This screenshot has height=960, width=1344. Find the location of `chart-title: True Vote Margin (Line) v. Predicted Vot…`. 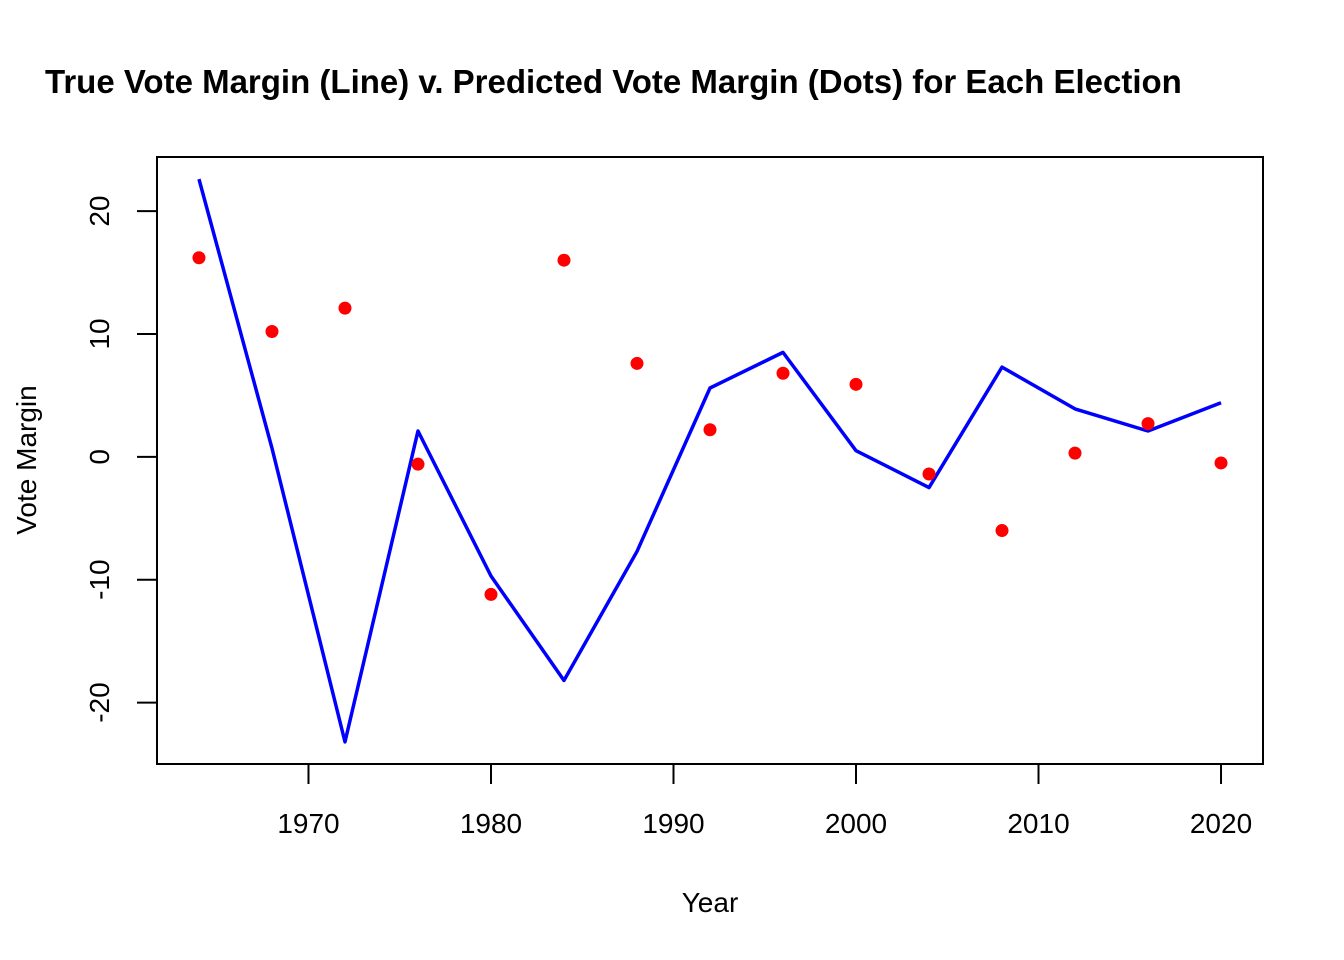

chart-title: True Vote Margin (Line) v. Predicted Vot… is located at coordinates (613, 81).